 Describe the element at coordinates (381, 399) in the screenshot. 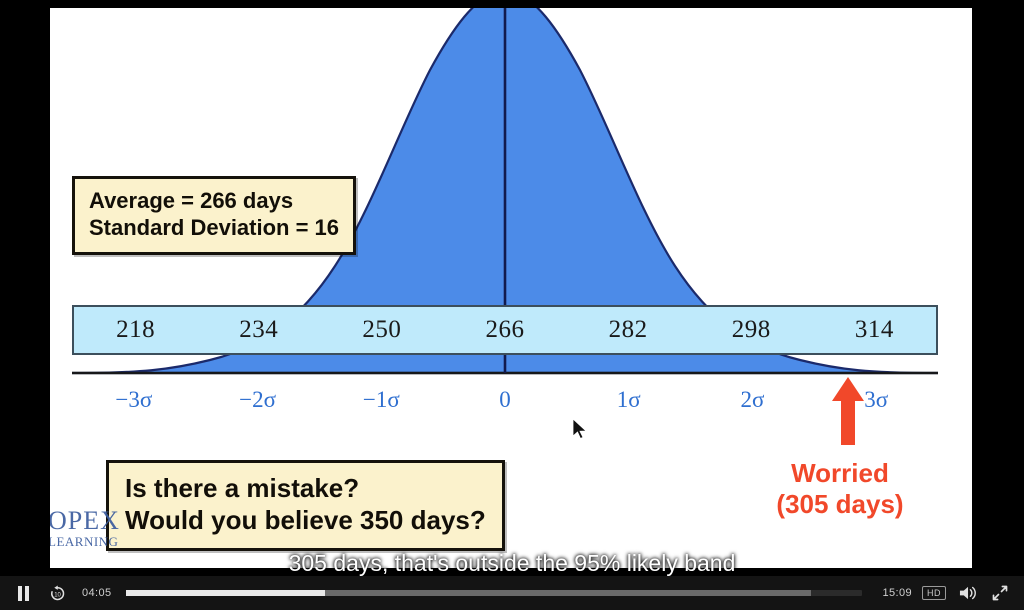

I see `sigma-label-2: −1σ` at that location.